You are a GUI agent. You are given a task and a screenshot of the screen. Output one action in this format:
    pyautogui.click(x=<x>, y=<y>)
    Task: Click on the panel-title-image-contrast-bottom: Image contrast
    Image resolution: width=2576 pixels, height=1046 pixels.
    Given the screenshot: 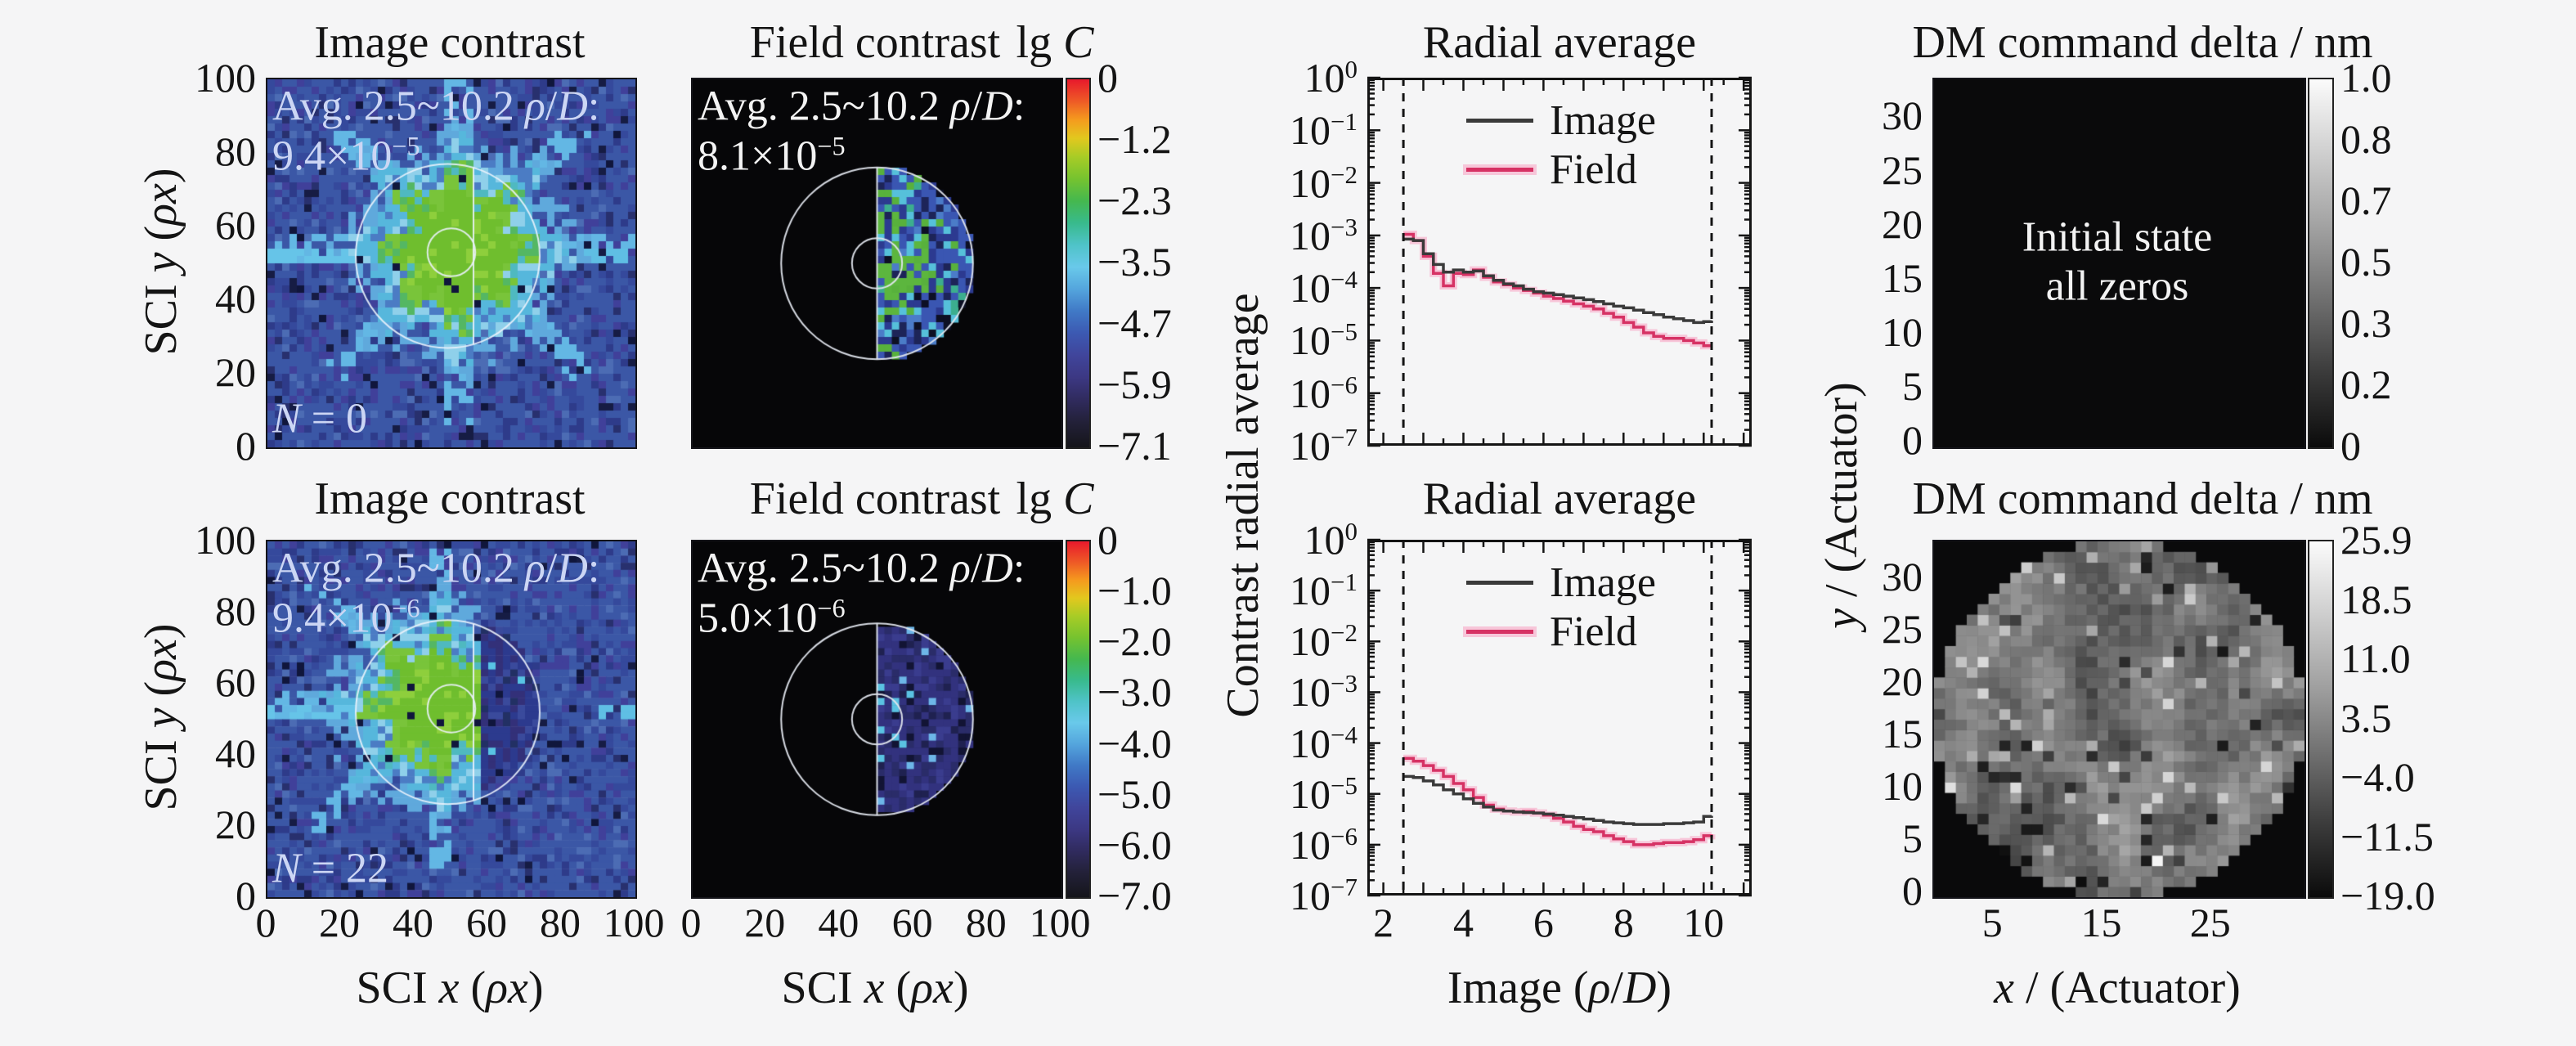 What is the action you would take?
    pyautogui.click(x=450, y=499)
    